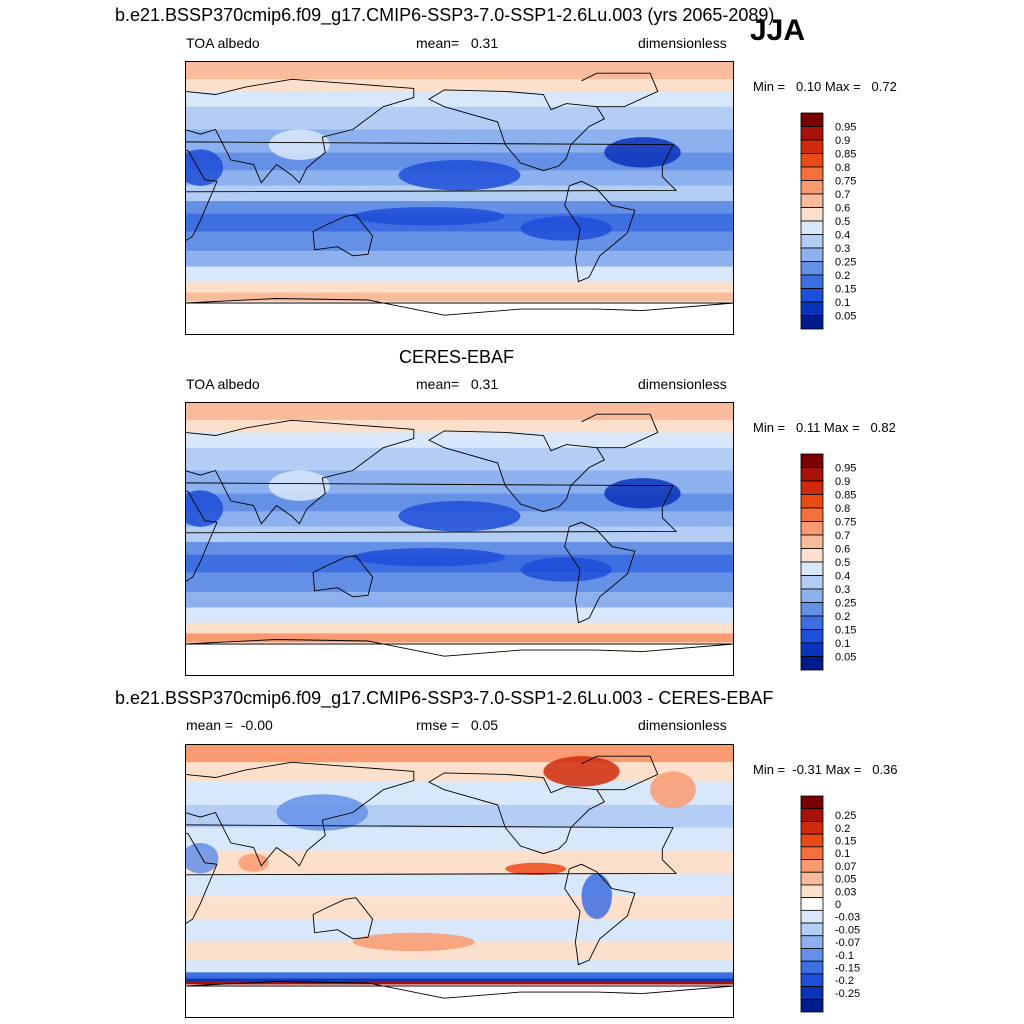 This screenshot has width=1024, height=1024. What do you see at coordinates (842, 617) in the screenshot?
I see `colorbar-tick-label: 0.2` at bounding box center [842, 617].